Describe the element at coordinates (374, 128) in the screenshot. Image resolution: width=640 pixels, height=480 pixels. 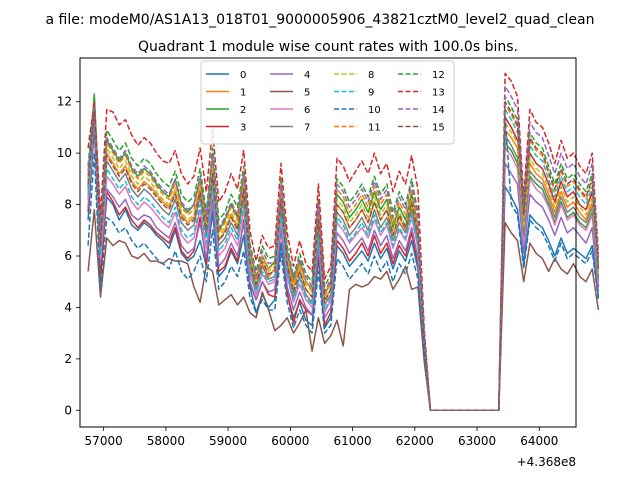
I see `legend-label-11: 11` at that location.